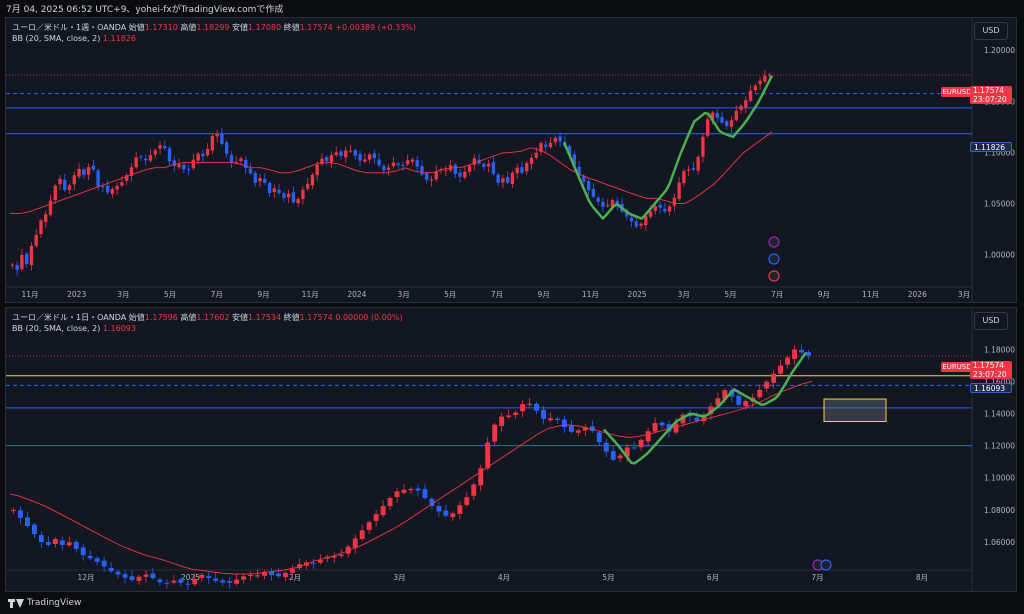 Image resolution: width=1024 pixels, height=614 pixels. Describe the element at coordinates (76, 294) in the screenshot. I see `x-tick-label: 2023` at that location.